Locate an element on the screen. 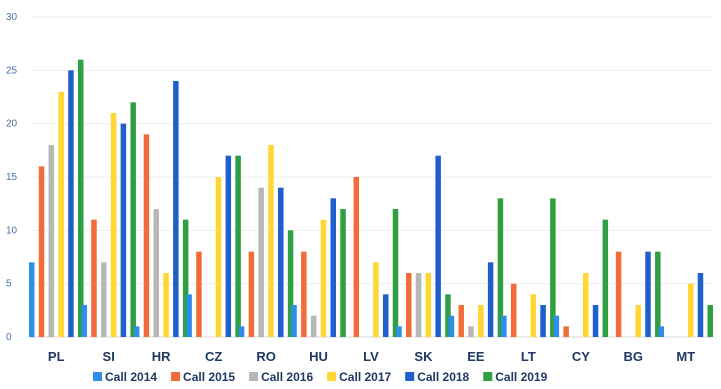 The width and height of the screenshot is (721, 389). y-tick-label: 0 is located at coordinates (9, 337).